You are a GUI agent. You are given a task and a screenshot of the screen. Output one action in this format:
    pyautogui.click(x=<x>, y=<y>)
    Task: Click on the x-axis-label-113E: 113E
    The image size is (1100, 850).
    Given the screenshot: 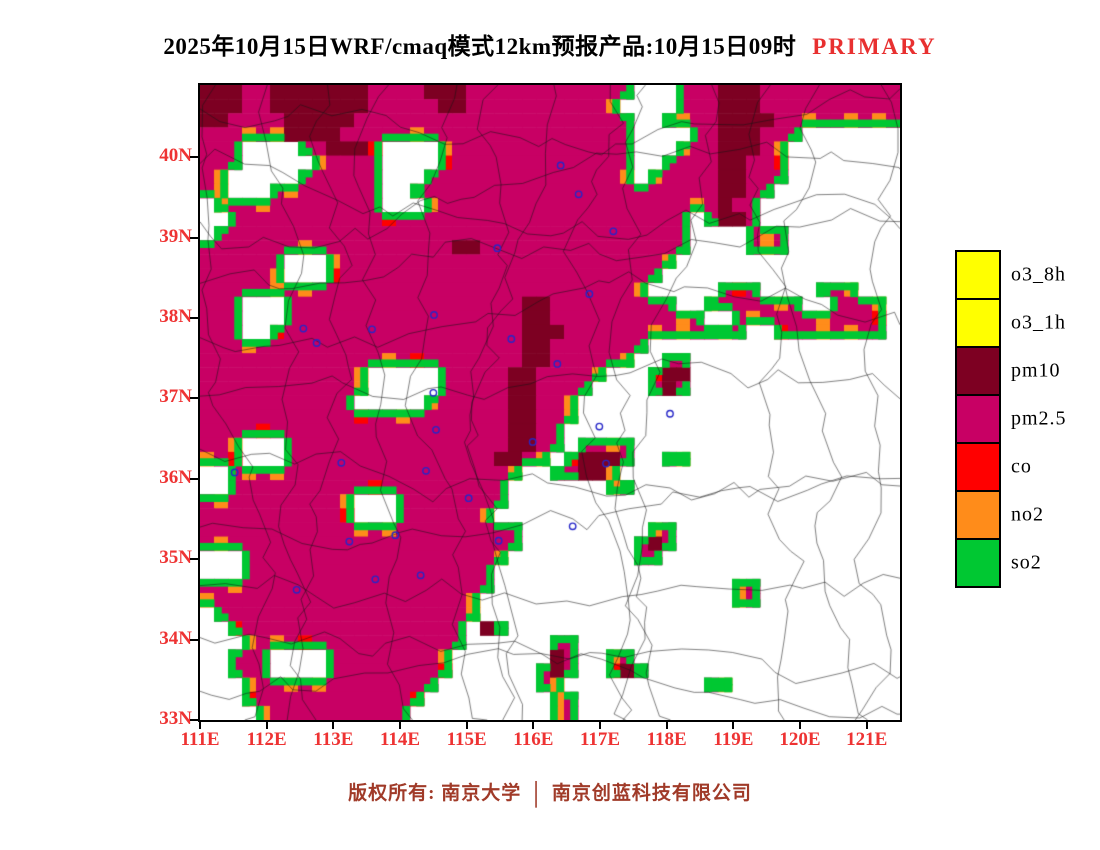 What is the action you would take?
    pyautogui.click(x=333, y=739)
    